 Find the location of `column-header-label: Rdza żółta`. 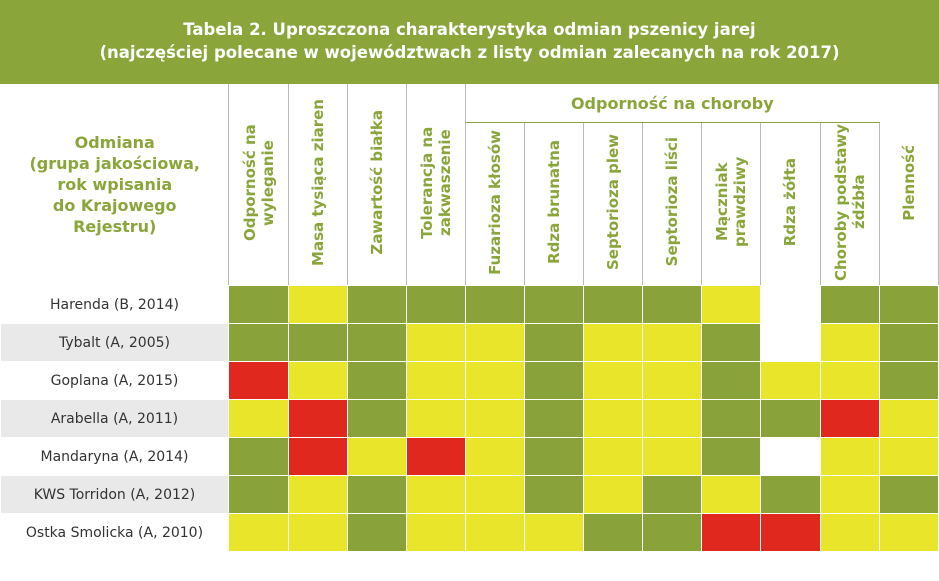

column-header-label: Rdza żółta is located at coordinates (790, 202).